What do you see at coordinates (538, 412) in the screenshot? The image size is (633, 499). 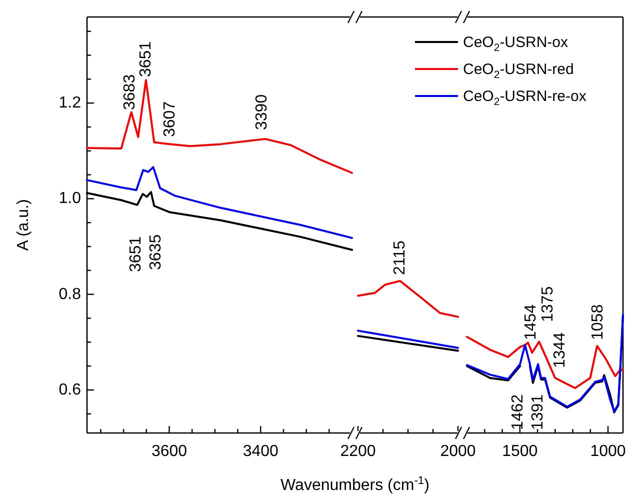 I see `annotation: 1391` at bounding box center [538, 412].